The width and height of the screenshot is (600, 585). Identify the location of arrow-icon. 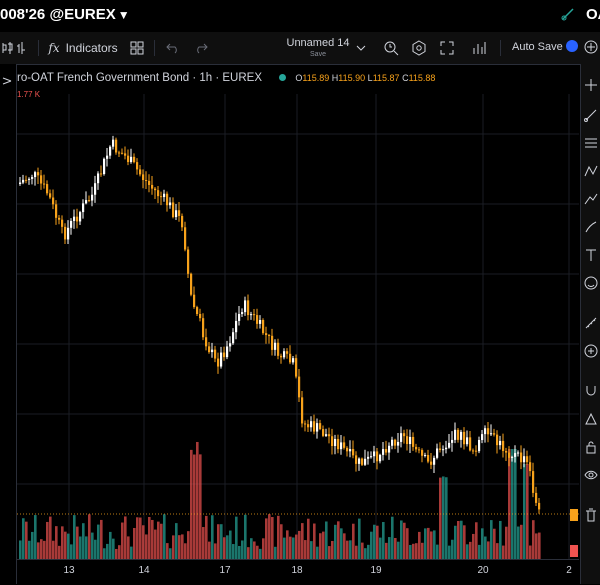
(8, 81).